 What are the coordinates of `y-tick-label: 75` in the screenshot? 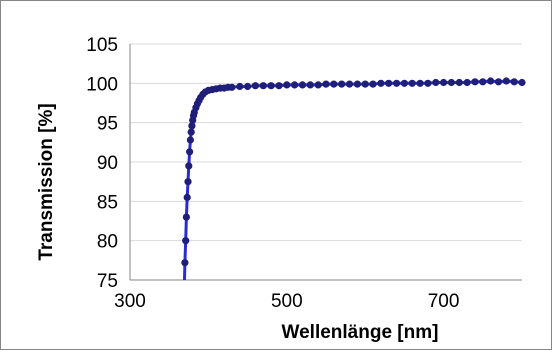 It's located at (107, 281).